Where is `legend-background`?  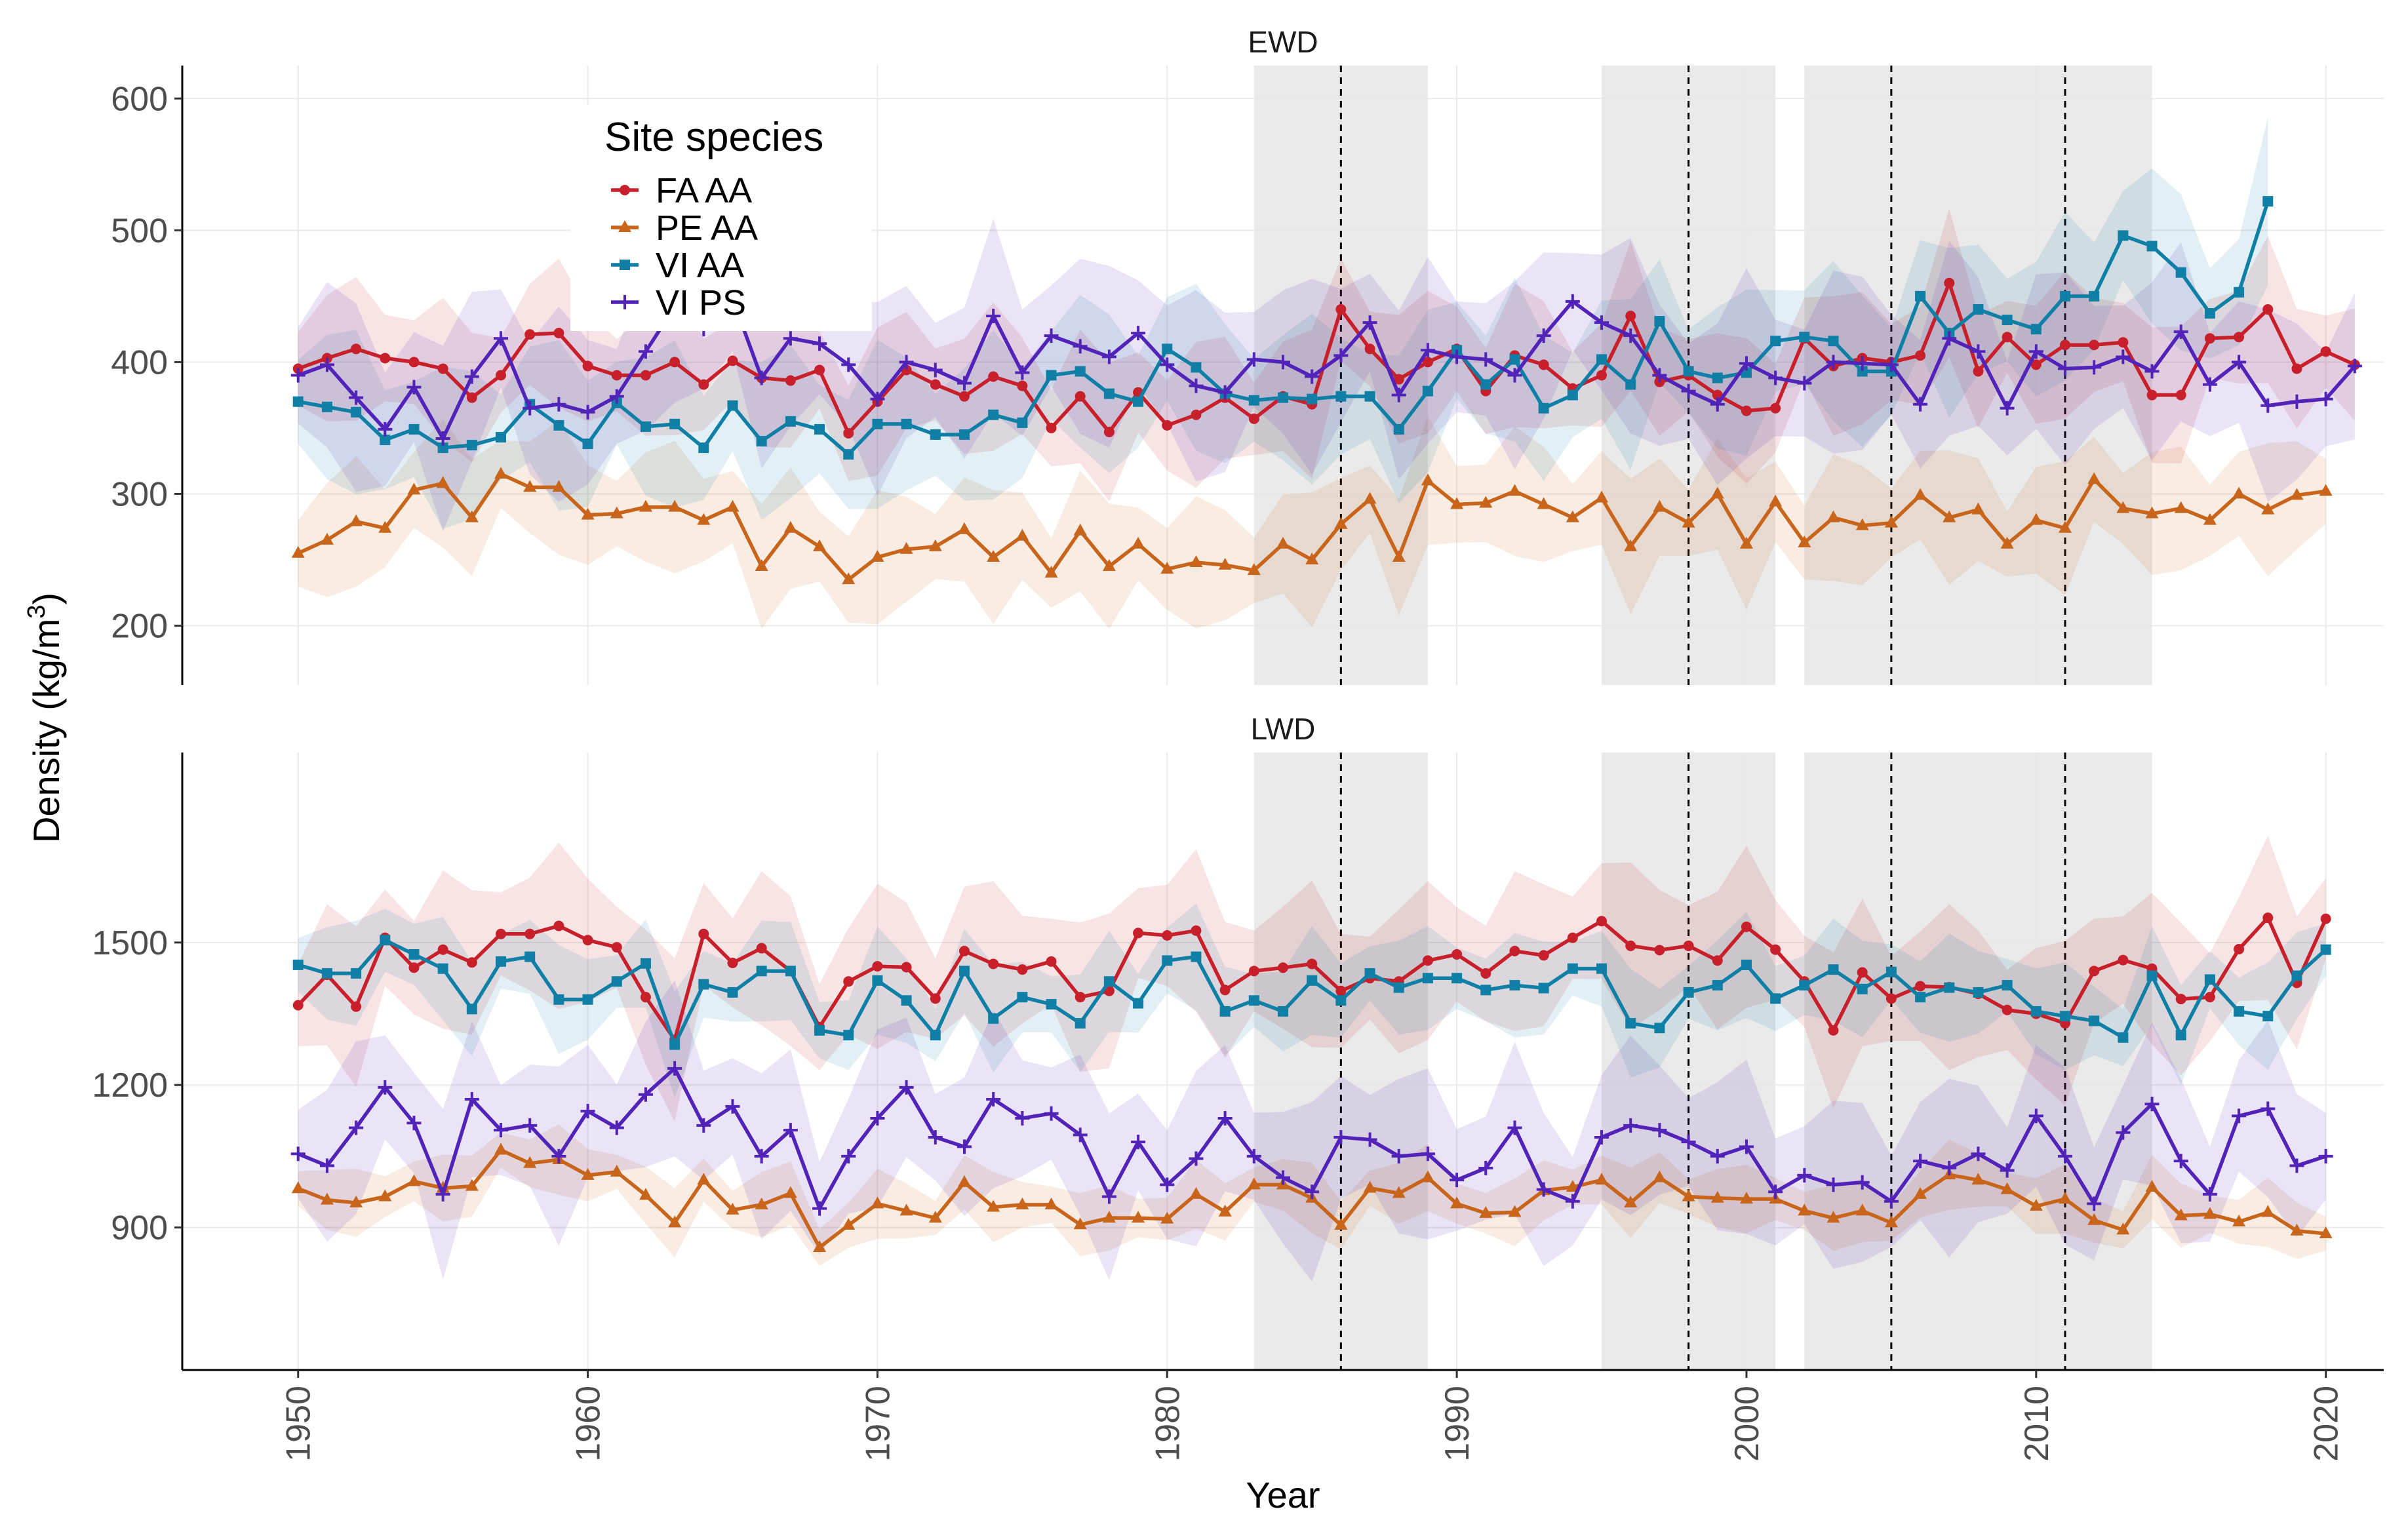
legend-background is located at coordinates (721, 218).